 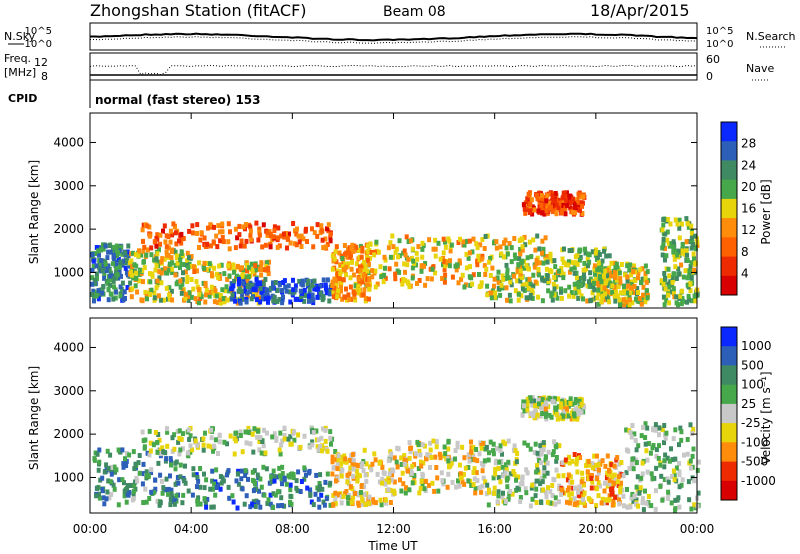 I want to click on colorbar-tick-label: 500, so click(x=752, y=365).